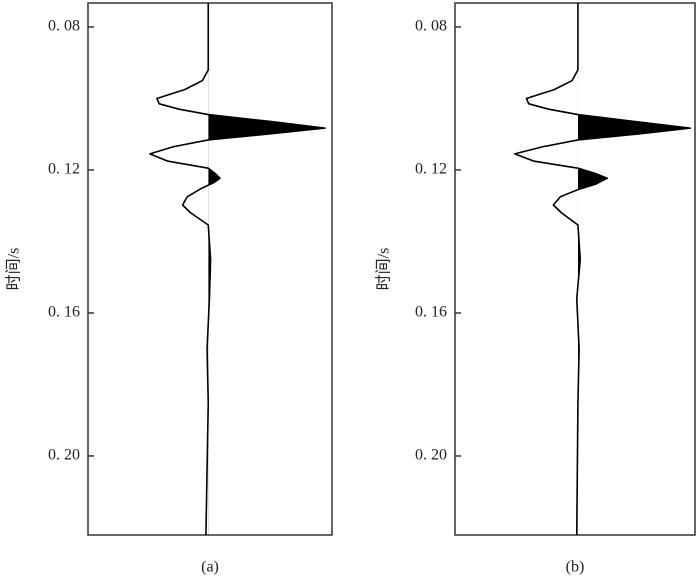  Describe the element at coordinates (210, 567) in the screenshot. I see `panel-caption: (a)` at that location.